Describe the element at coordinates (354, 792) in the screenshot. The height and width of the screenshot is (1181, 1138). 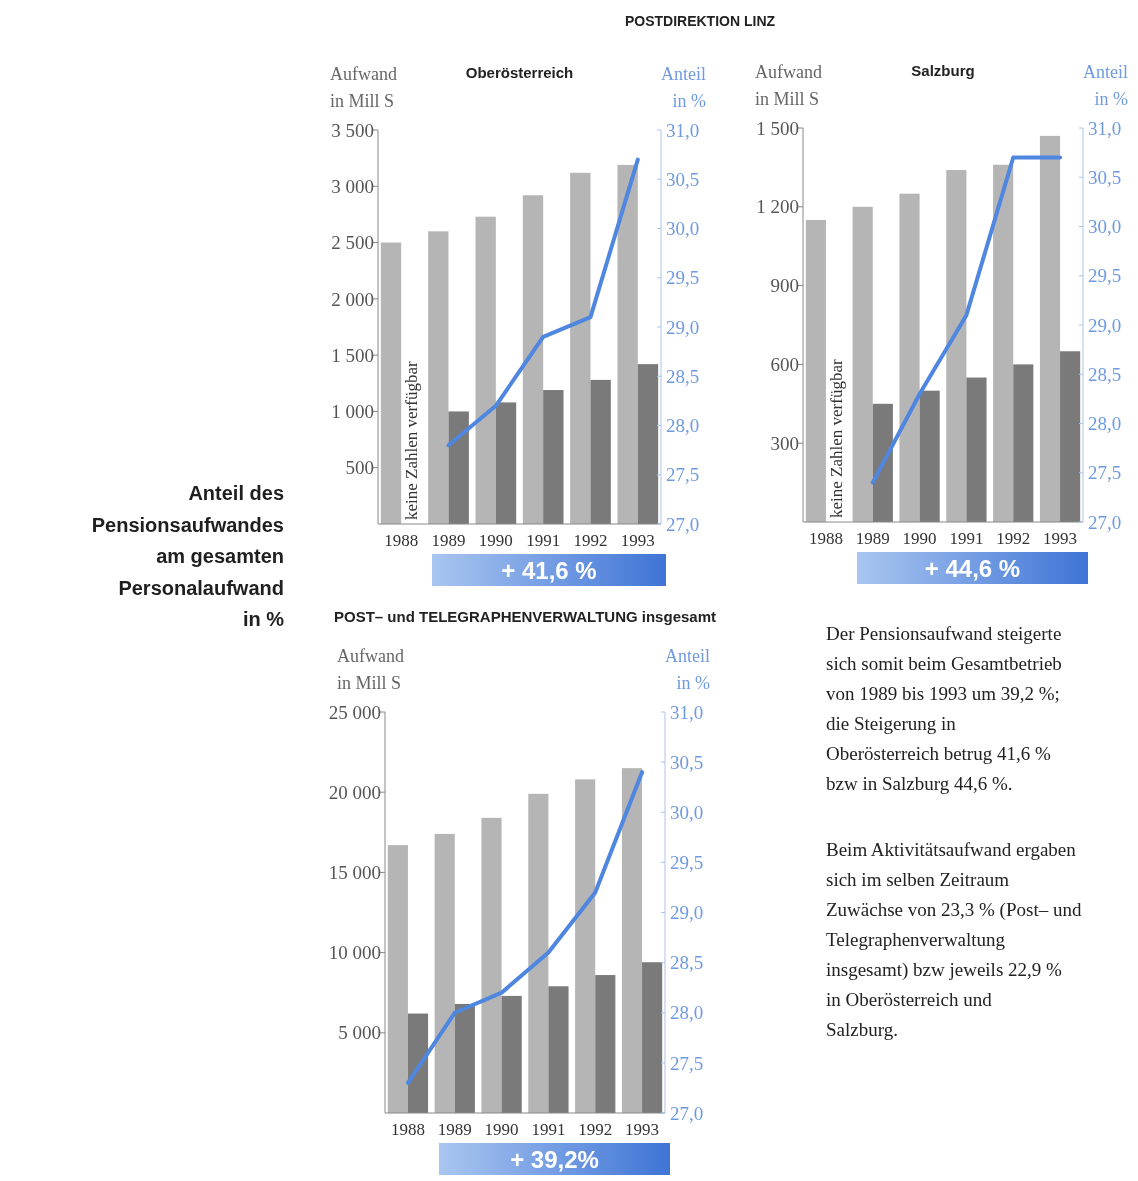
I see `y-tick-label: 20 000` at that location.